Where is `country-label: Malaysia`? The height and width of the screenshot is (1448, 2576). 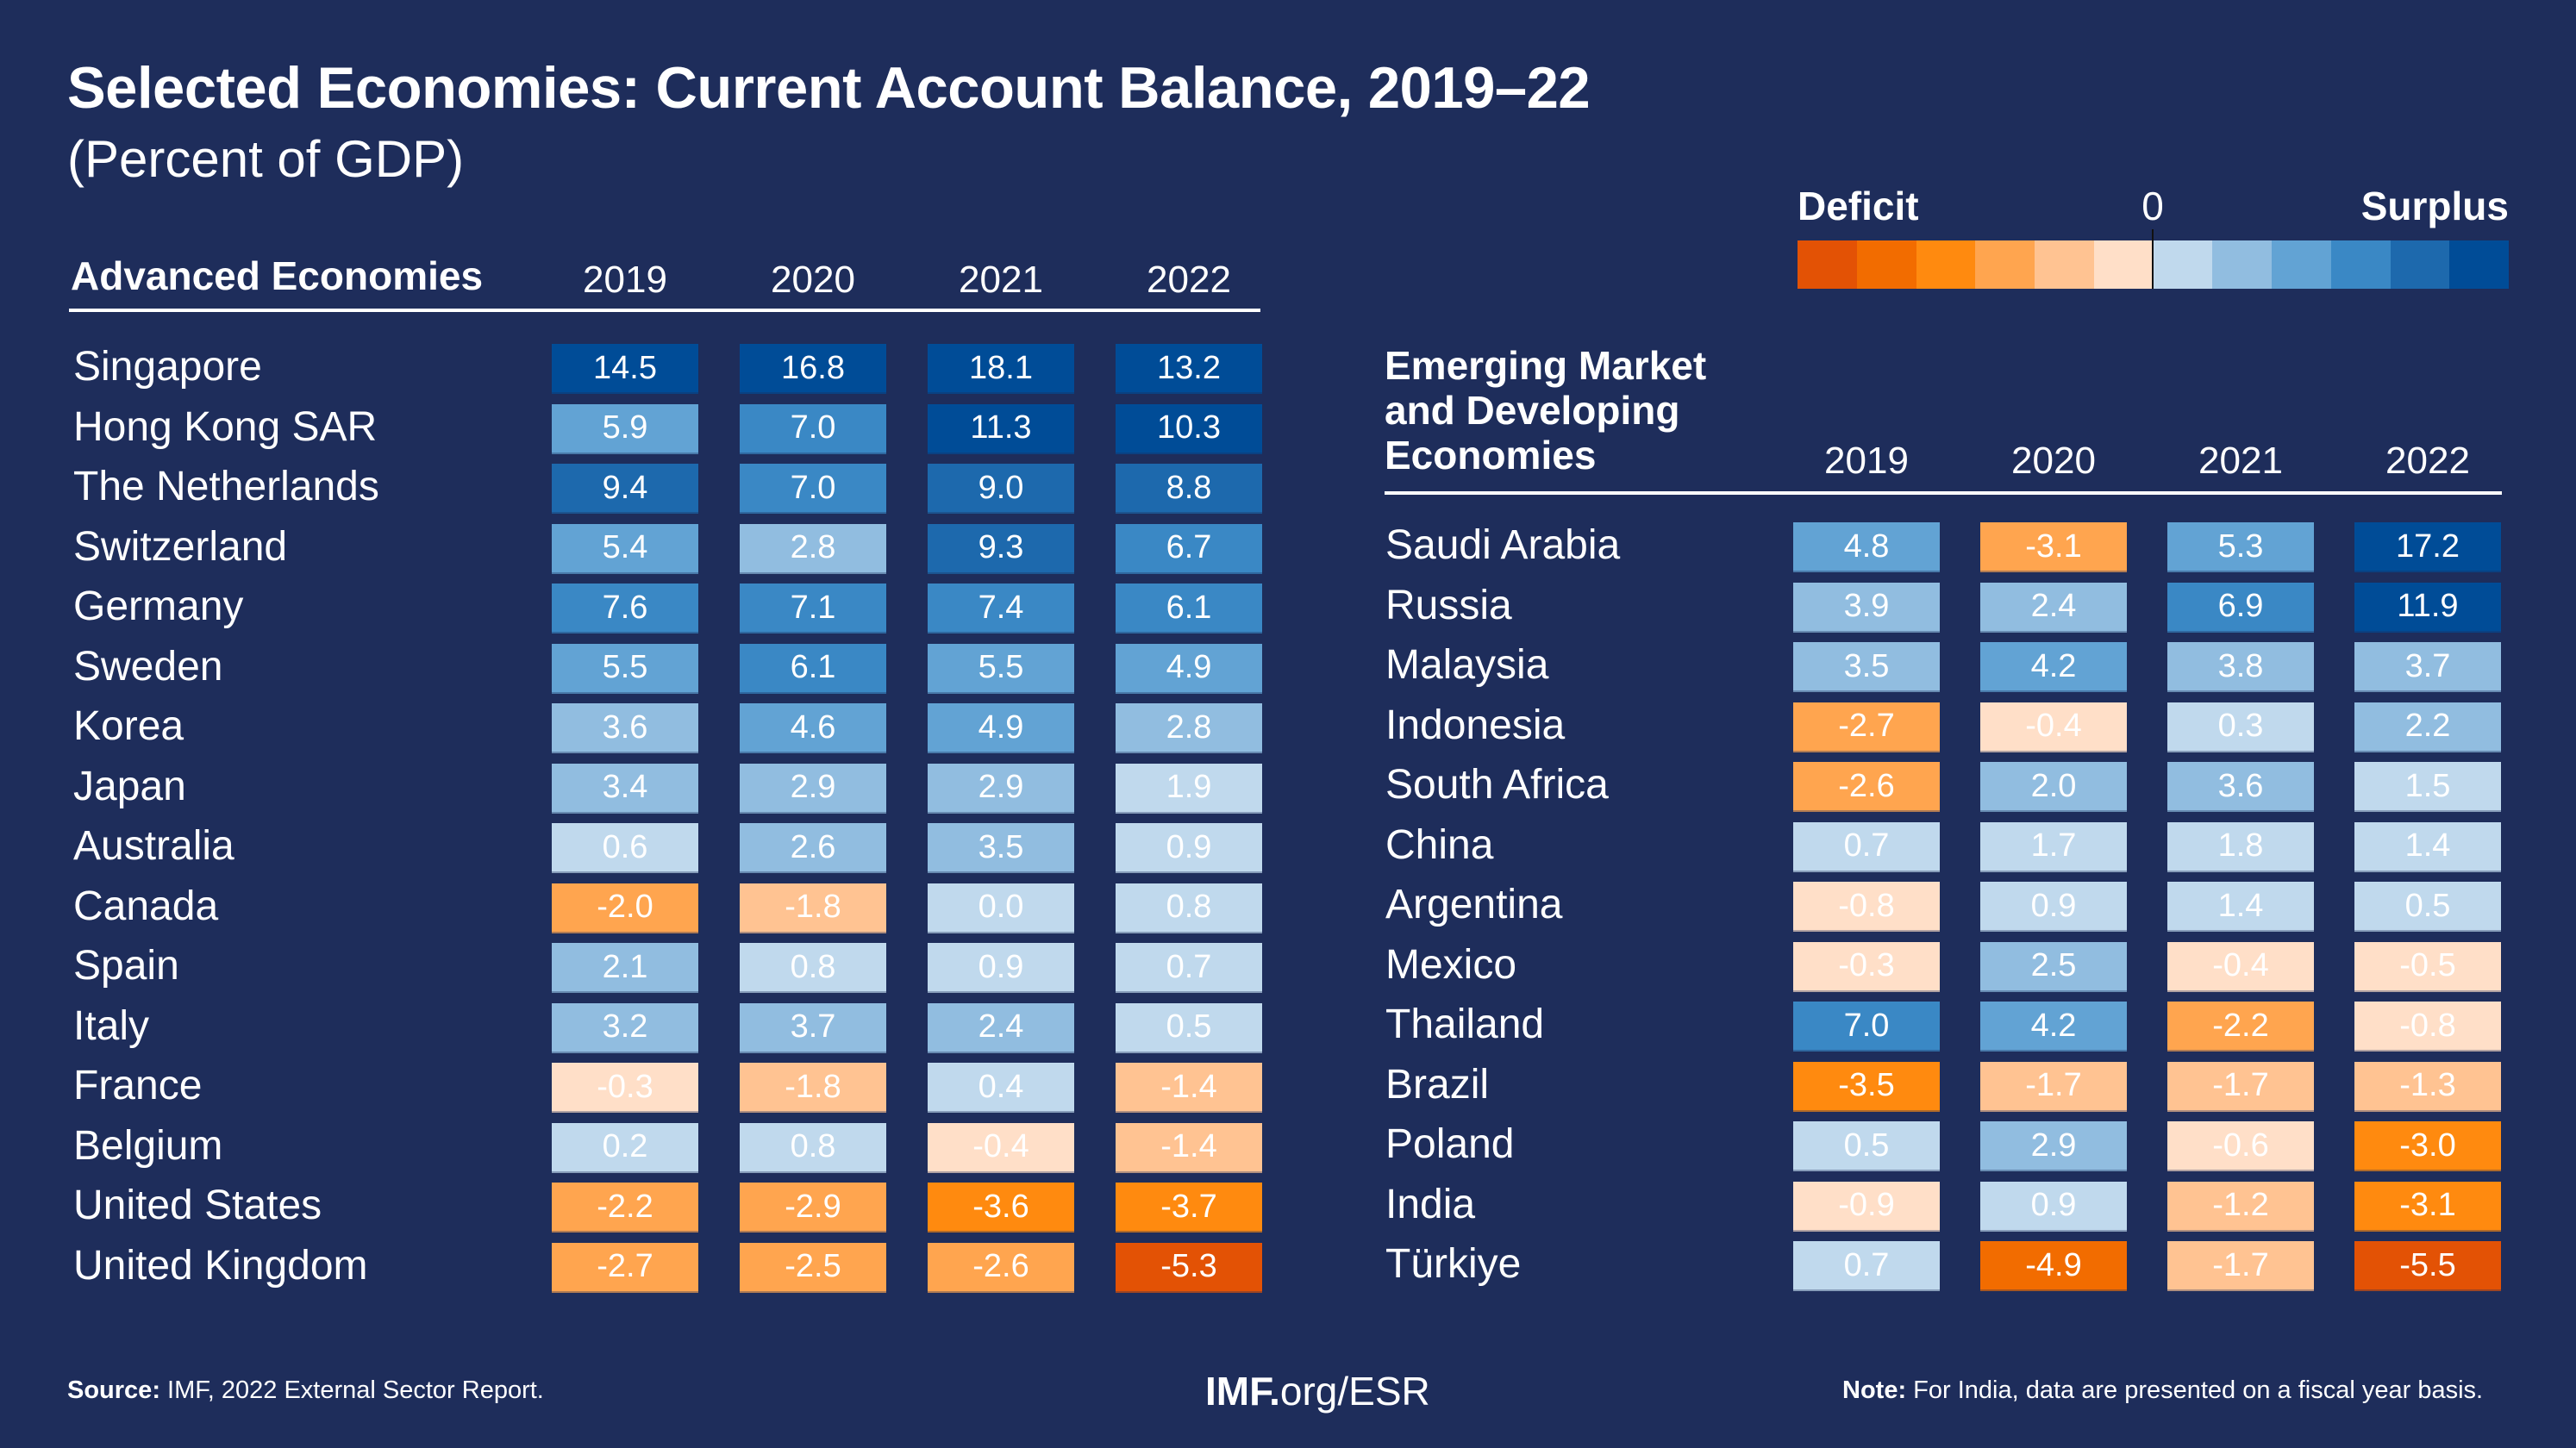 country-label: Malaysia is located at coordinates (1467, 665).